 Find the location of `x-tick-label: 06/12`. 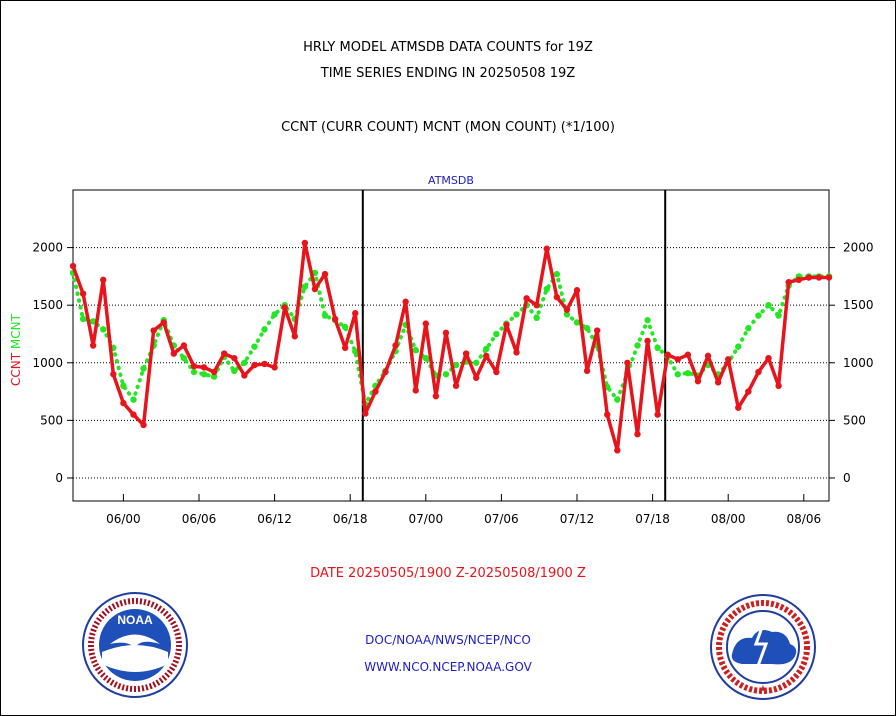

x-tick-label: 06/12 is located at coordinates (274, 519).